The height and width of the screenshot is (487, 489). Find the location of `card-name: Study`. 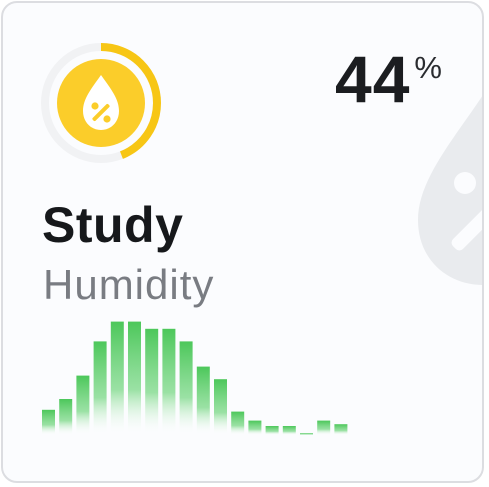

card-name: Study is located at coordinates (113, 225).